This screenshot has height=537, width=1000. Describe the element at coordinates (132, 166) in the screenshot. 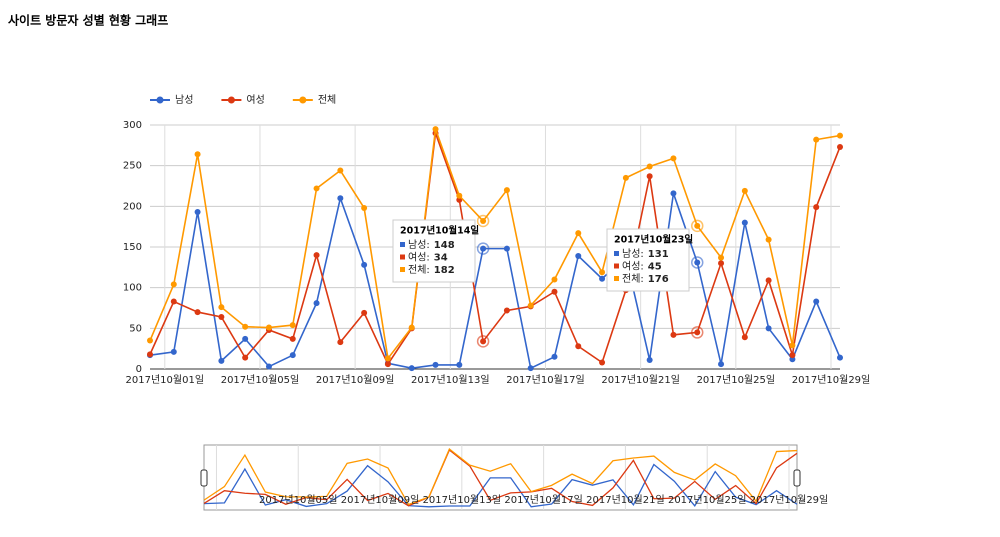

I see `y-tick-label: 250` at that location.